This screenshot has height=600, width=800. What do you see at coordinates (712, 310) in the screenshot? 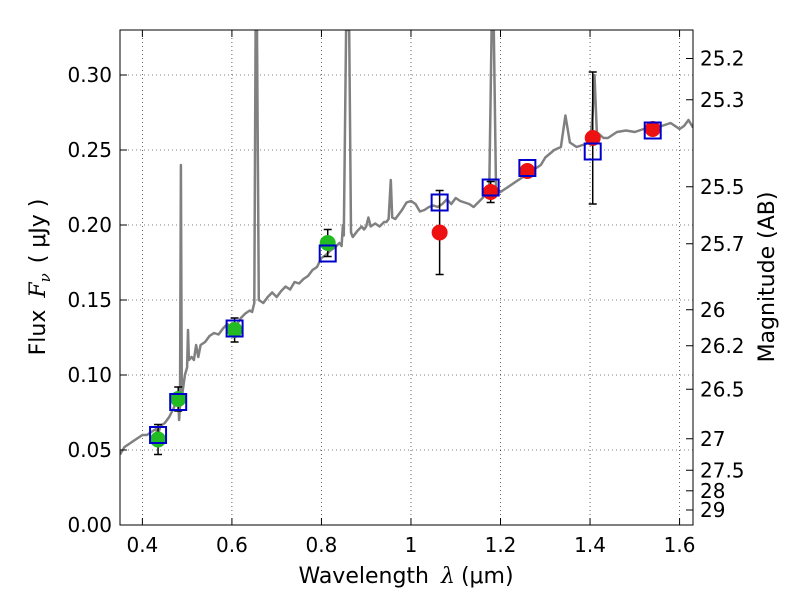
I see `y2-tick-label: 26` at bounding box center [712, 310].